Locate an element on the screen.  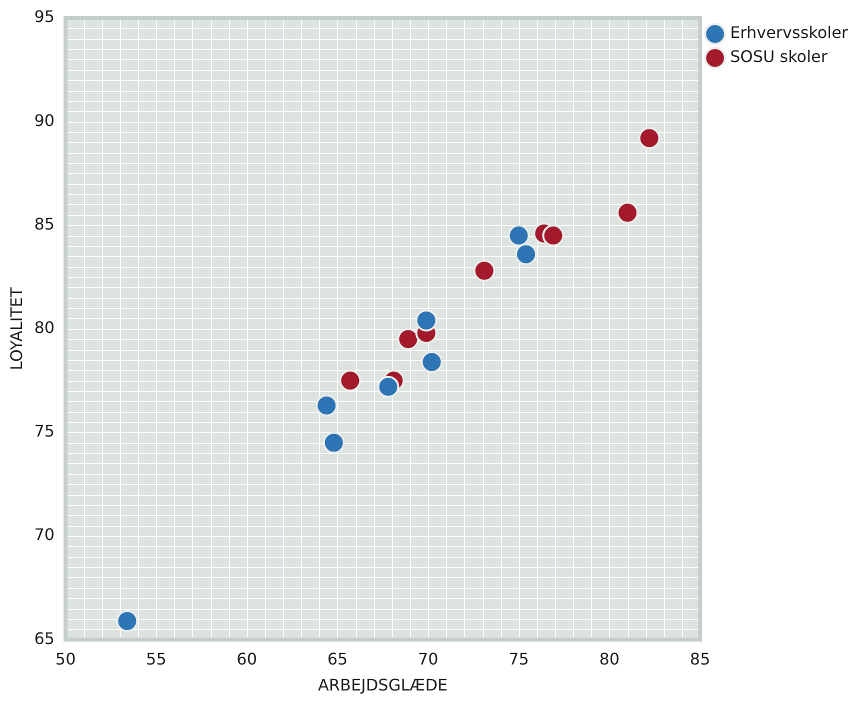
legend-label: Erhvervsskoler is located at coordinates (789, 32).